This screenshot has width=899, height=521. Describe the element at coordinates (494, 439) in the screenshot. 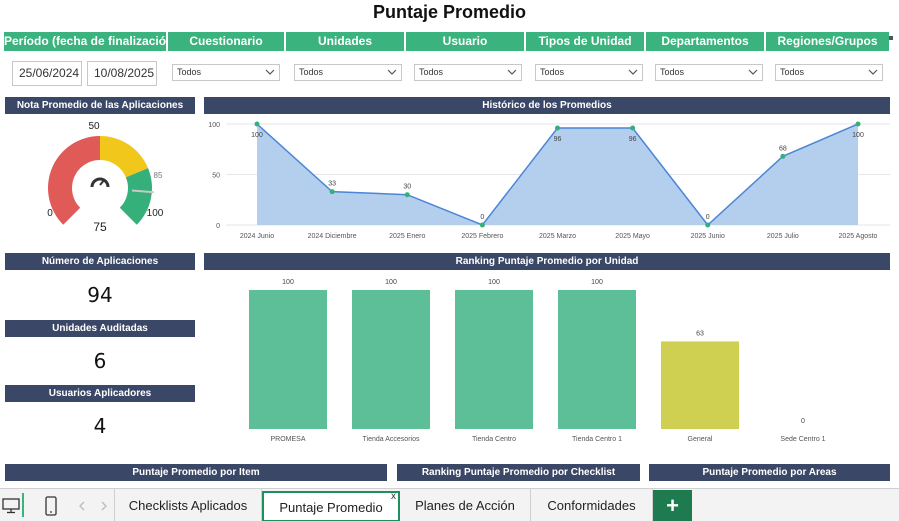

I see `ranking-x-label: Tienda Centro` at that location.